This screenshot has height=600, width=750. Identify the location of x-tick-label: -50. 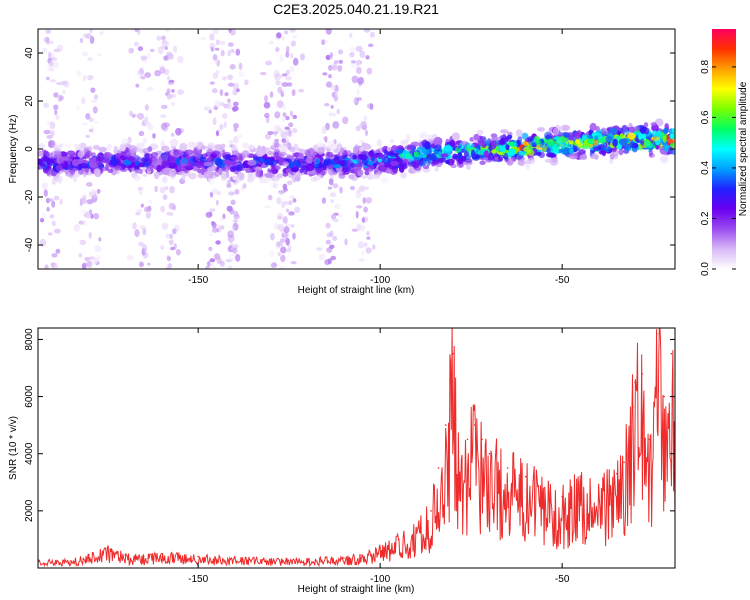
(562, 579).